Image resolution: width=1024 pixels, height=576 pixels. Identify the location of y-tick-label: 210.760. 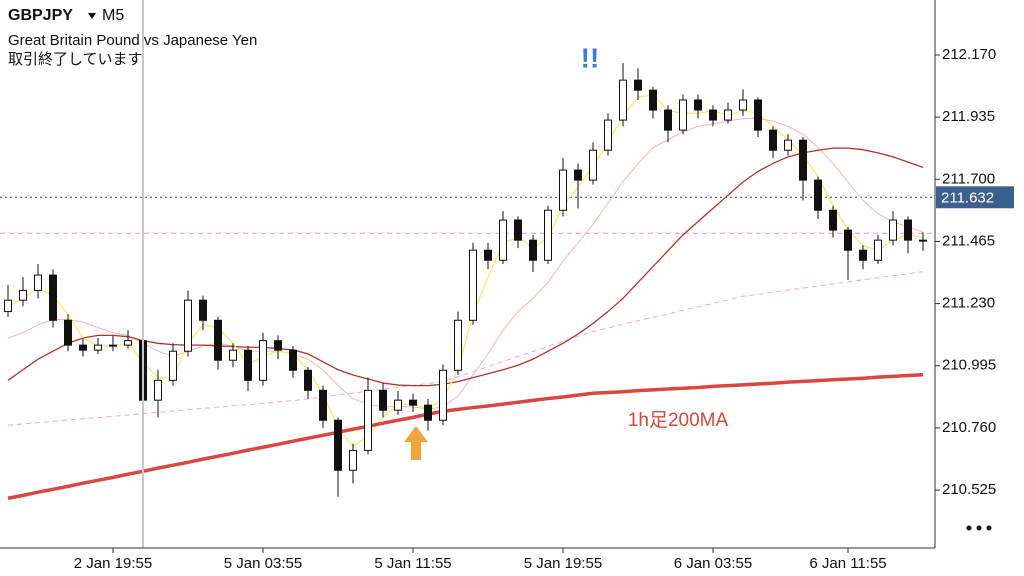
(969, 427).